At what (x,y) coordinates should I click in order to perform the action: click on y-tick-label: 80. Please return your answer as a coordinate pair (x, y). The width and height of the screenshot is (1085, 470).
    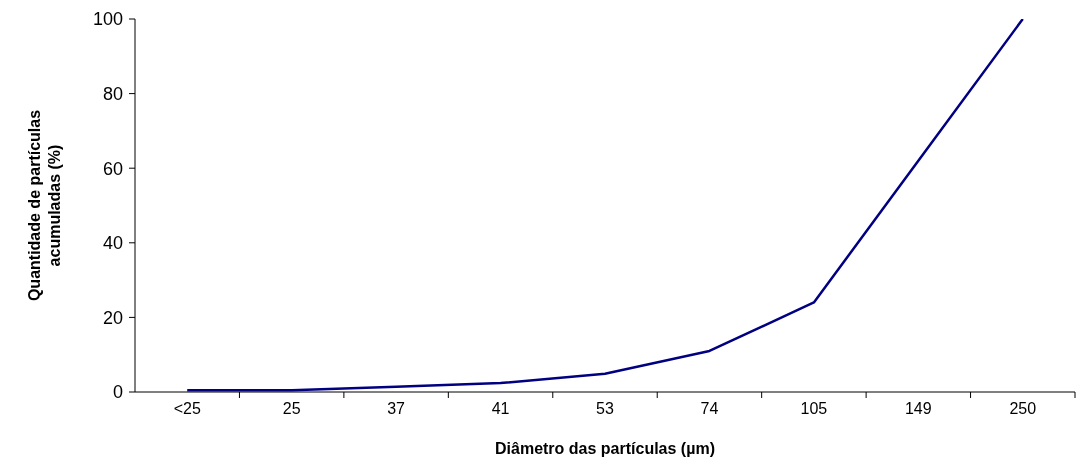
    Looking at the image, I should click on (112, 93).